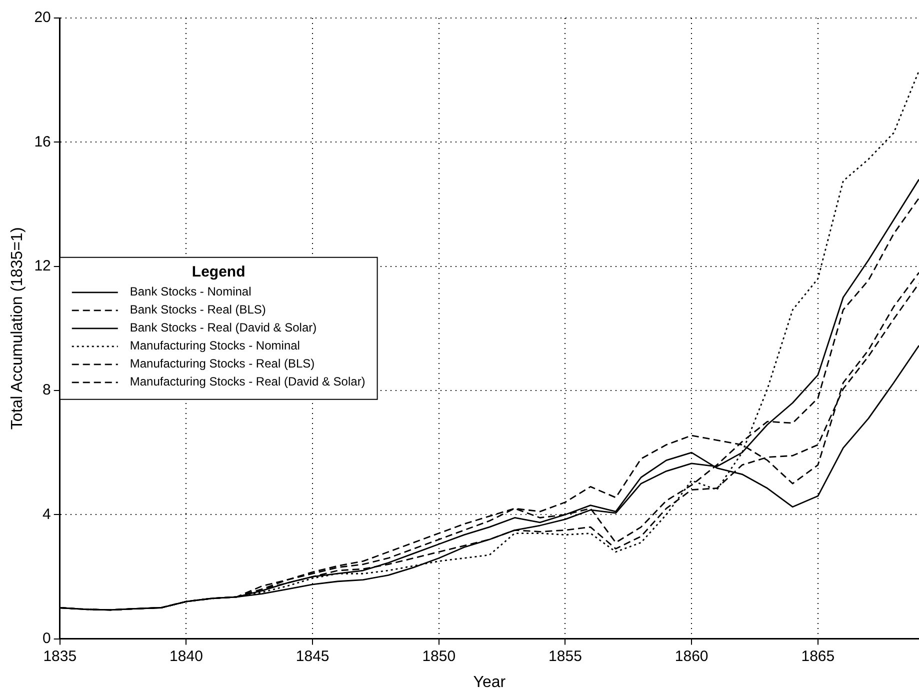  Describe the element at coordinates (46, 638) in the screenshot. I see `y-tick-label: 0` at that location.